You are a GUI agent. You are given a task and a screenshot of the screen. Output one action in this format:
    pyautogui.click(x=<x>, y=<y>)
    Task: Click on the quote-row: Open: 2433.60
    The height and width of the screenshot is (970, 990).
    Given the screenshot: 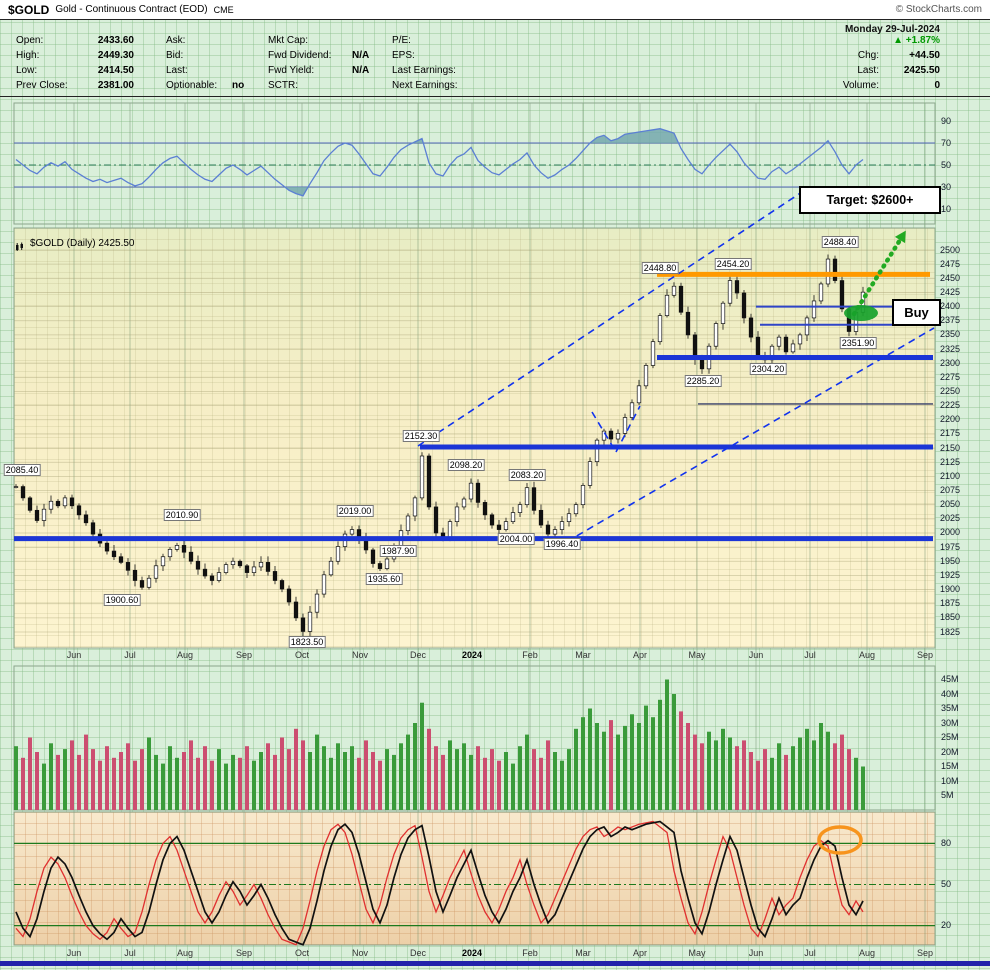 What is the action you would take?
    pyautogui.click(x=75, y=40)
    